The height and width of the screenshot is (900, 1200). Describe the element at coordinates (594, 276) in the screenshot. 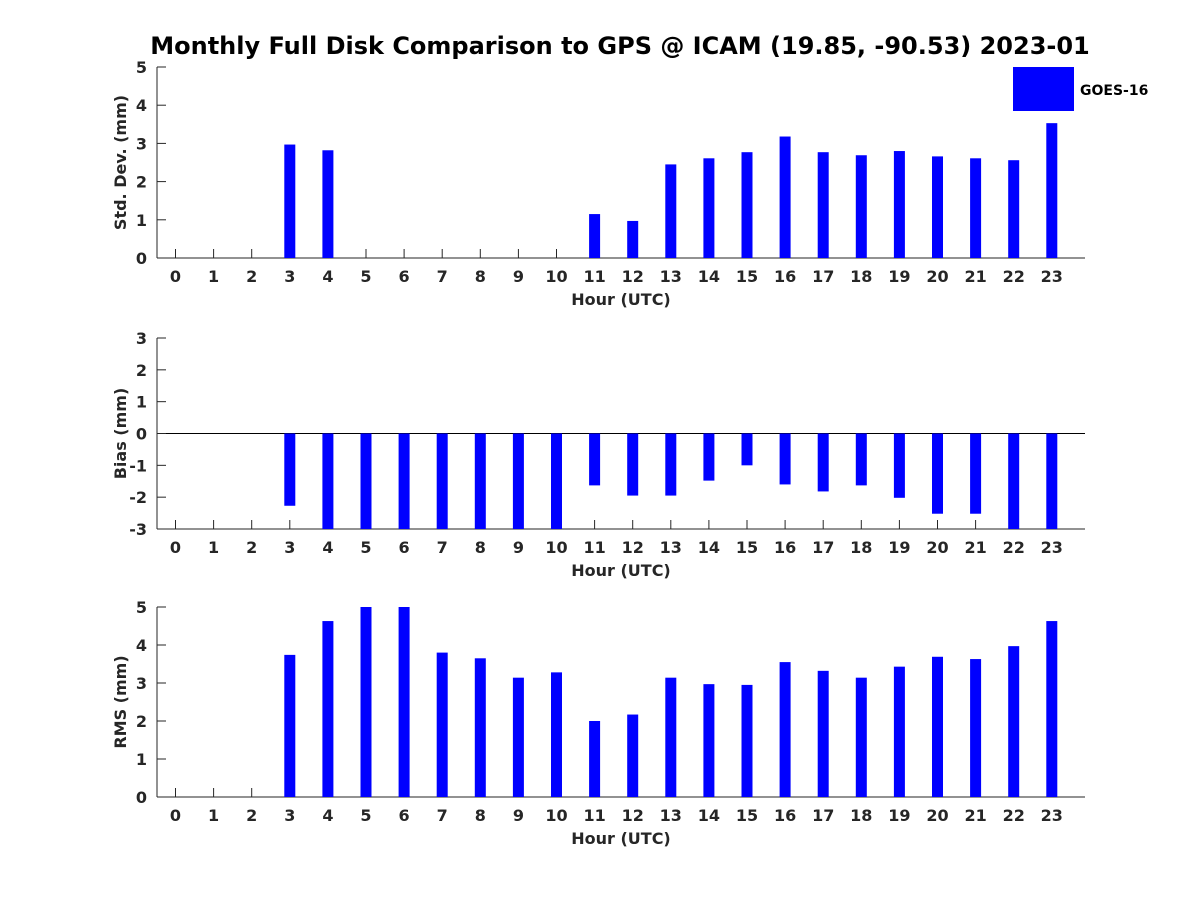

I see `std-dev-x-tick-label: 11` at that location.